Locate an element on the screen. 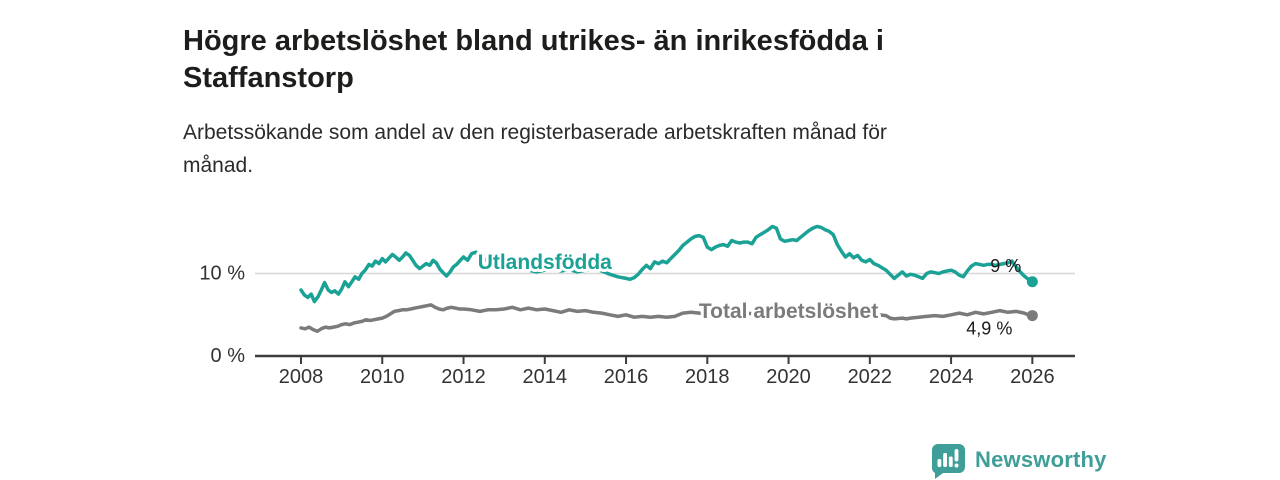 The width and height of the screenshot is (1280, 480). speech-bubble-shape is located at coordinates (948, 461).